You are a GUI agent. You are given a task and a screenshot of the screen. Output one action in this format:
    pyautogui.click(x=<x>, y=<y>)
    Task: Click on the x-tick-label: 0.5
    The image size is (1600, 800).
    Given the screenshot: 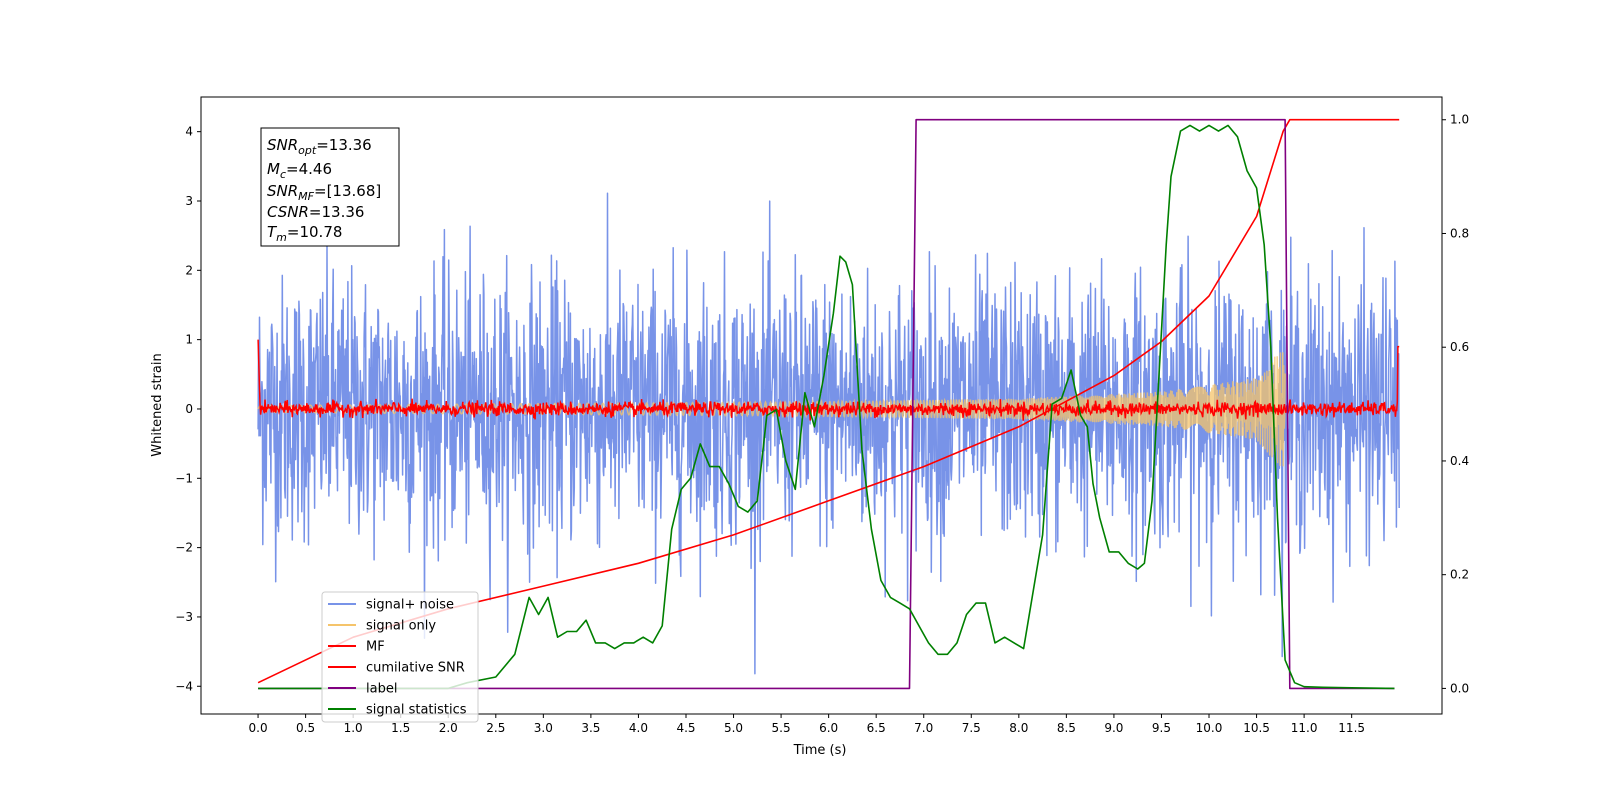 What is the action you would take?
    pyautogui.click(x=305, y=728)
    